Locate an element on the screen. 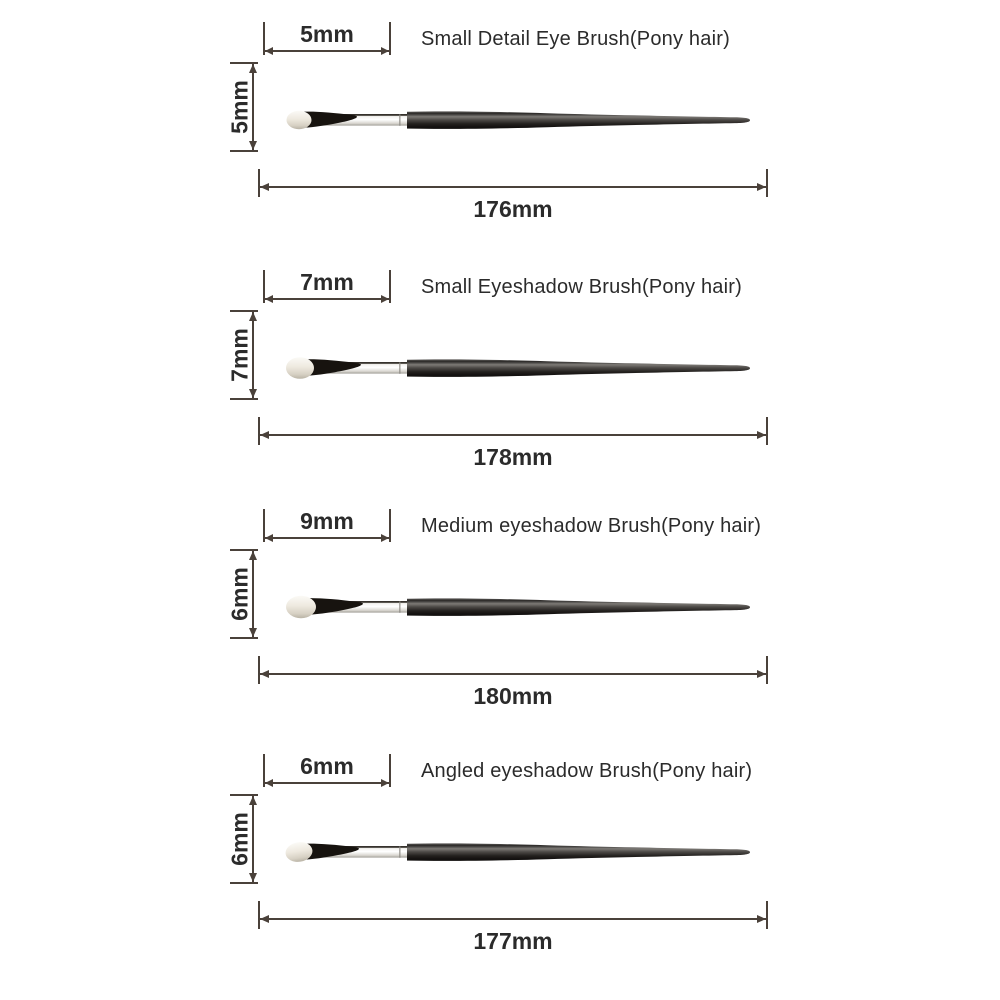 This screenshot has height=1000, width=1000. head-height-label: 7mm is located at coordinates (239, 355).